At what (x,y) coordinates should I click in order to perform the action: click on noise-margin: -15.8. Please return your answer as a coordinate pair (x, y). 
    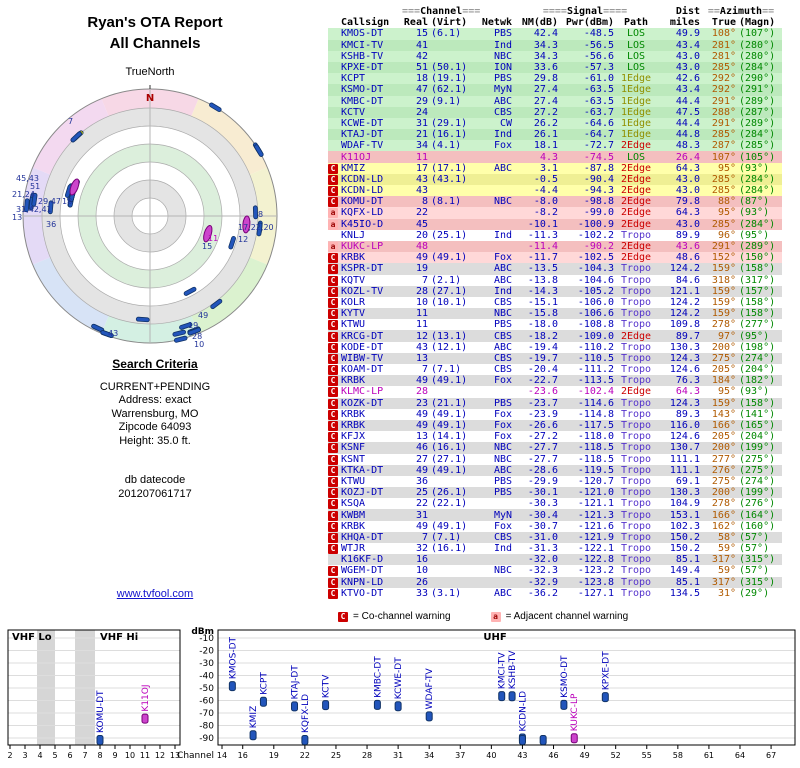
    Looking at the image, I should click on (542, 314).